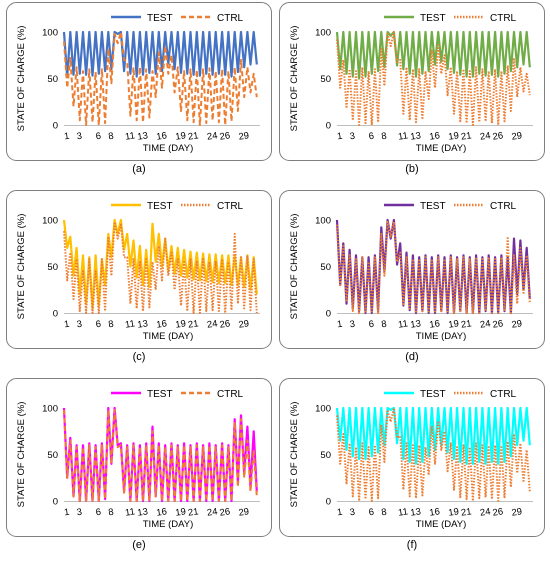 Image resolution: width=550 pixels, height=566 pixels. Describe the element at coordinates (138, 545) in the screenshot. I see `panel-caption: (e)` at that location.